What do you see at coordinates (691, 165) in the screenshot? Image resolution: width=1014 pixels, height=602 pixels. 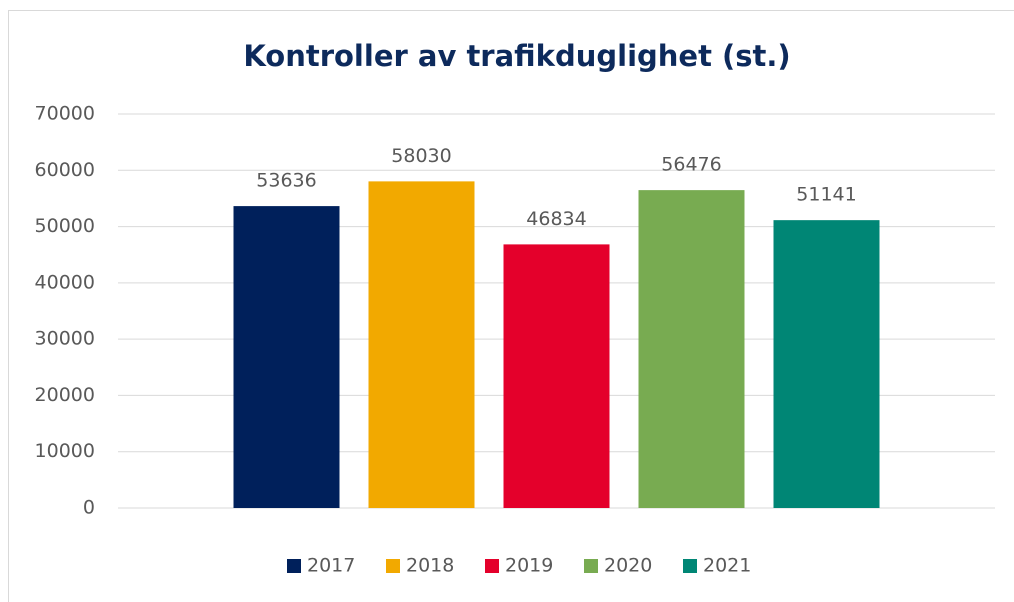 I see `data-label: 56476` at bounding box center [691, 165].